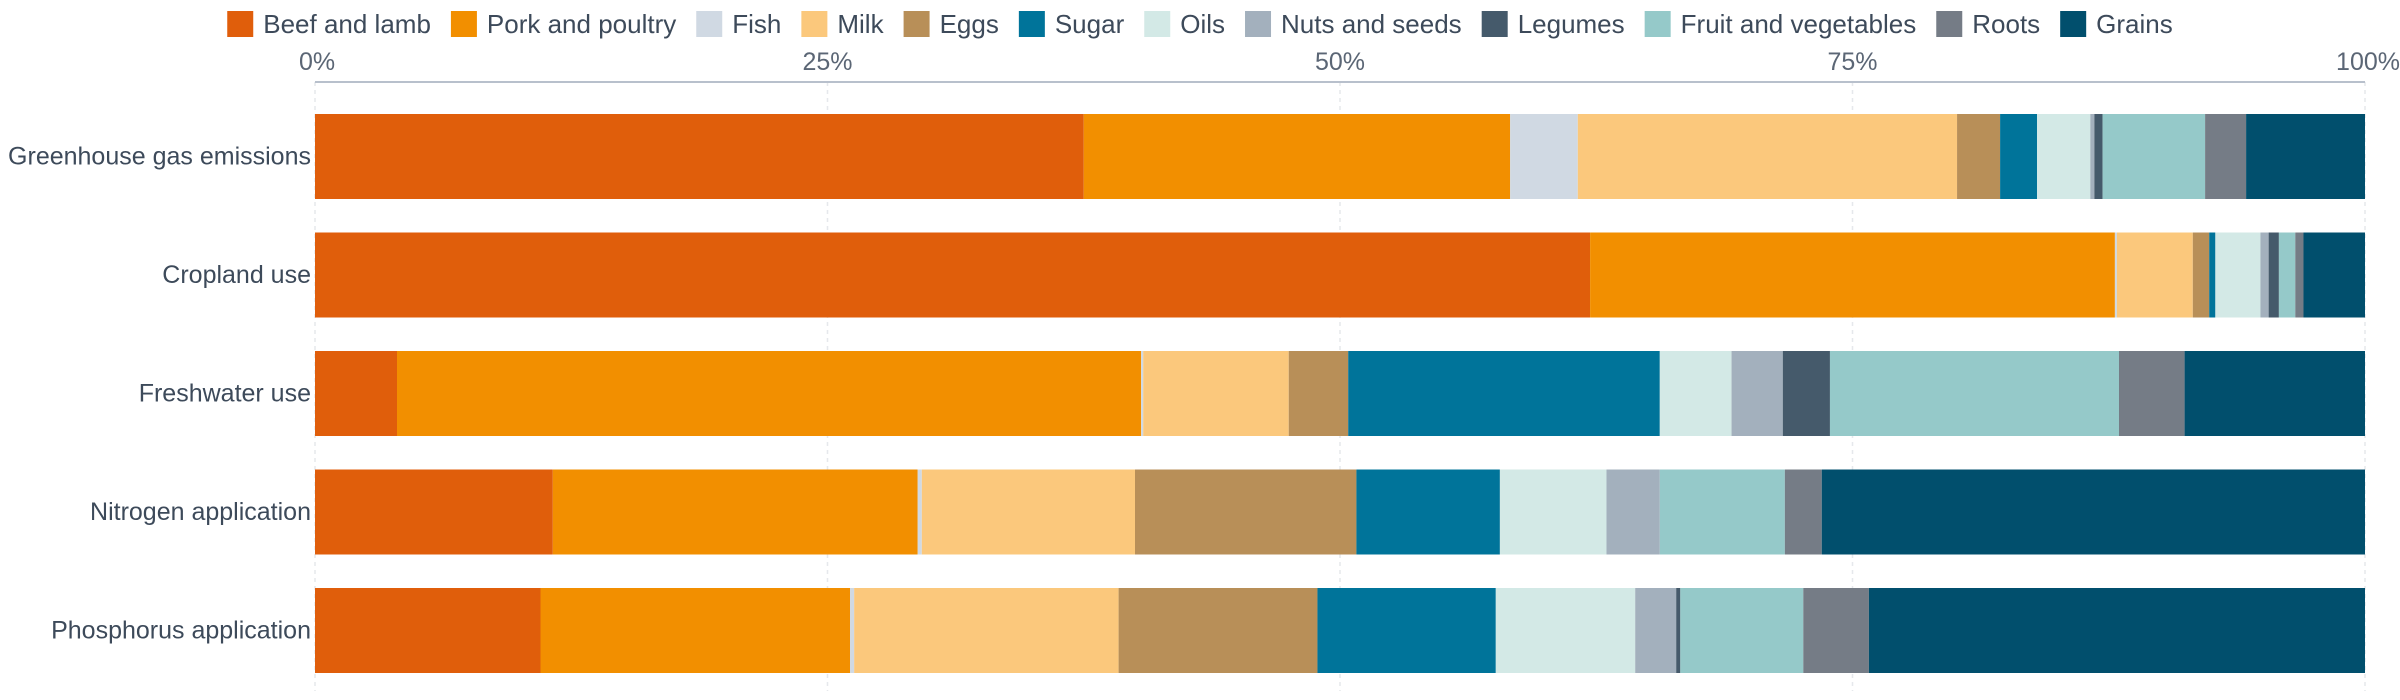 Image resolution: width=2400 pixels, height=700 pixels. What do you see at coordinates (2152, 393) in the screenshot?
I see `bar-segment-freshwater-use-roots` at bounding box center [2152, 393].